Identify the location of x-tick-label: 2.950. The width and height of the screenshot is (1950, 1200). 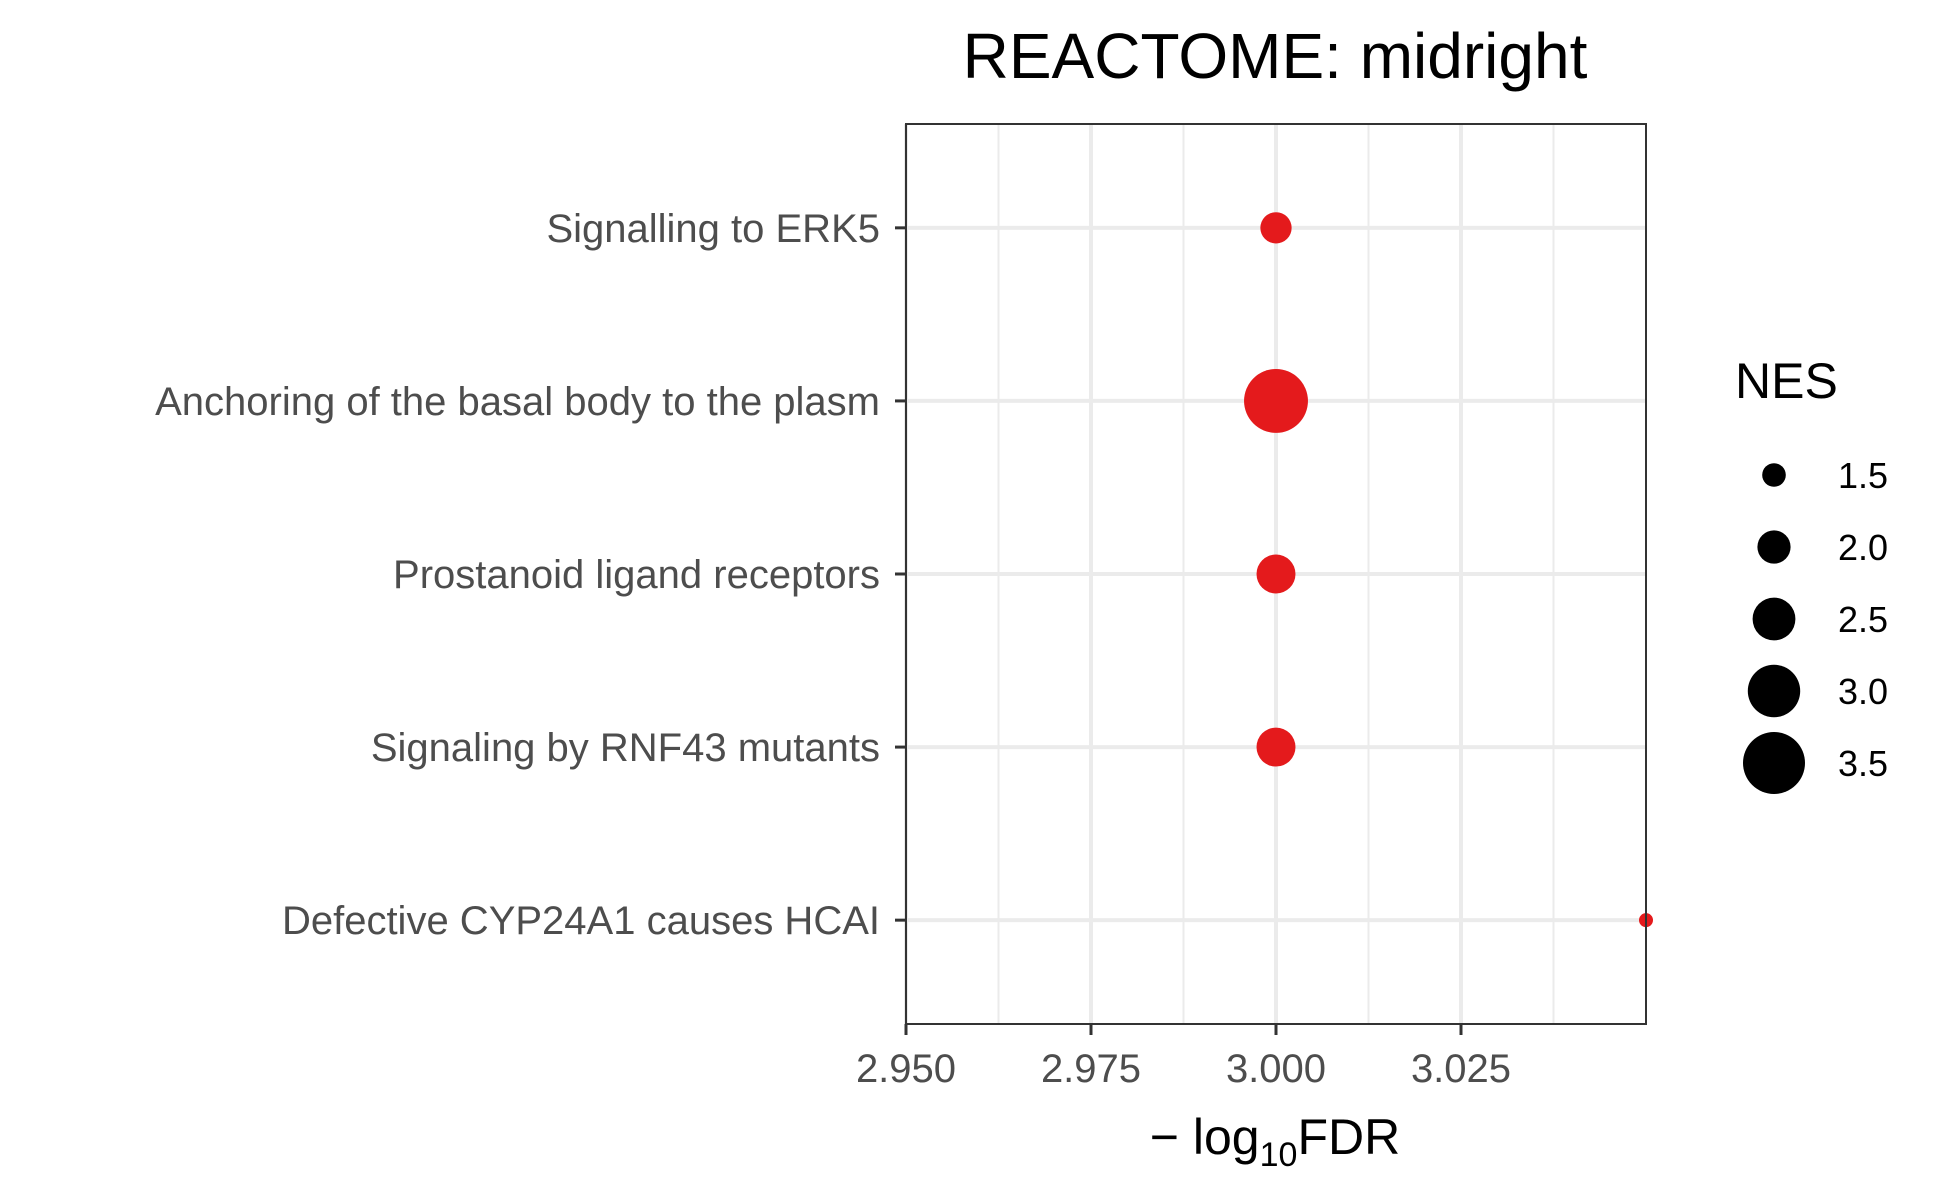
(906, 1069).